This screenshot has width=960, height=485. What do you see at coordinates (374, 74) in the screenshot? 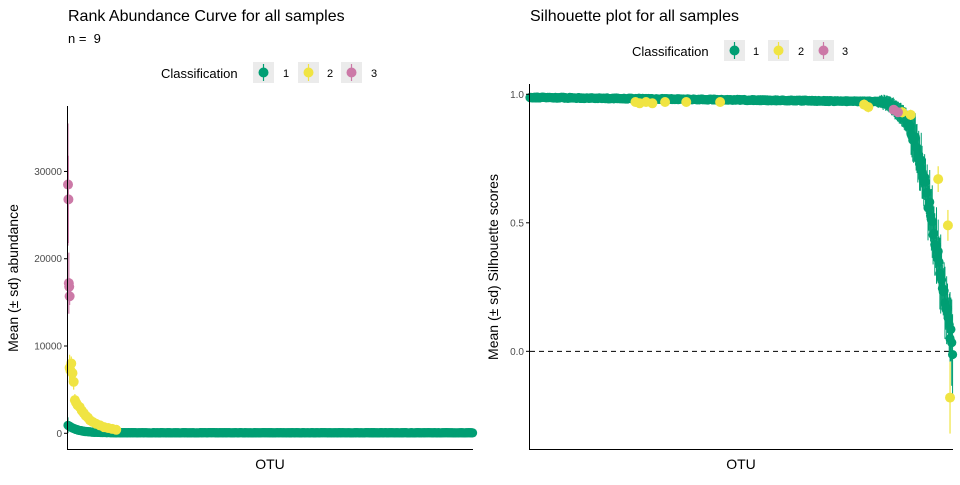
I see `left-legend-label-3: 3` at bounding box center [374, 74].